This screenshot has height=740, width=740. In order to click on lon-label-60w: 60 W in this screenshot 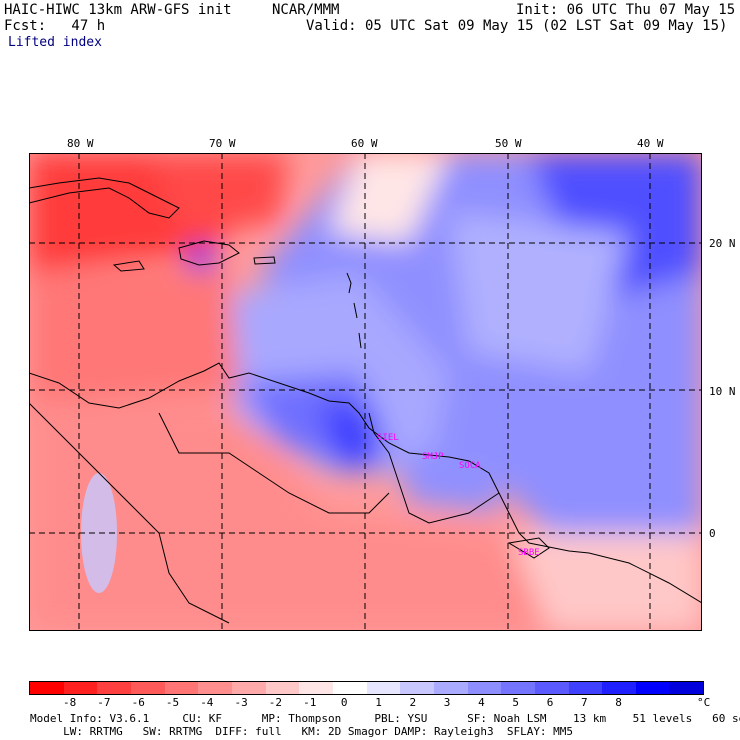, I will do `click(364, 143)`.